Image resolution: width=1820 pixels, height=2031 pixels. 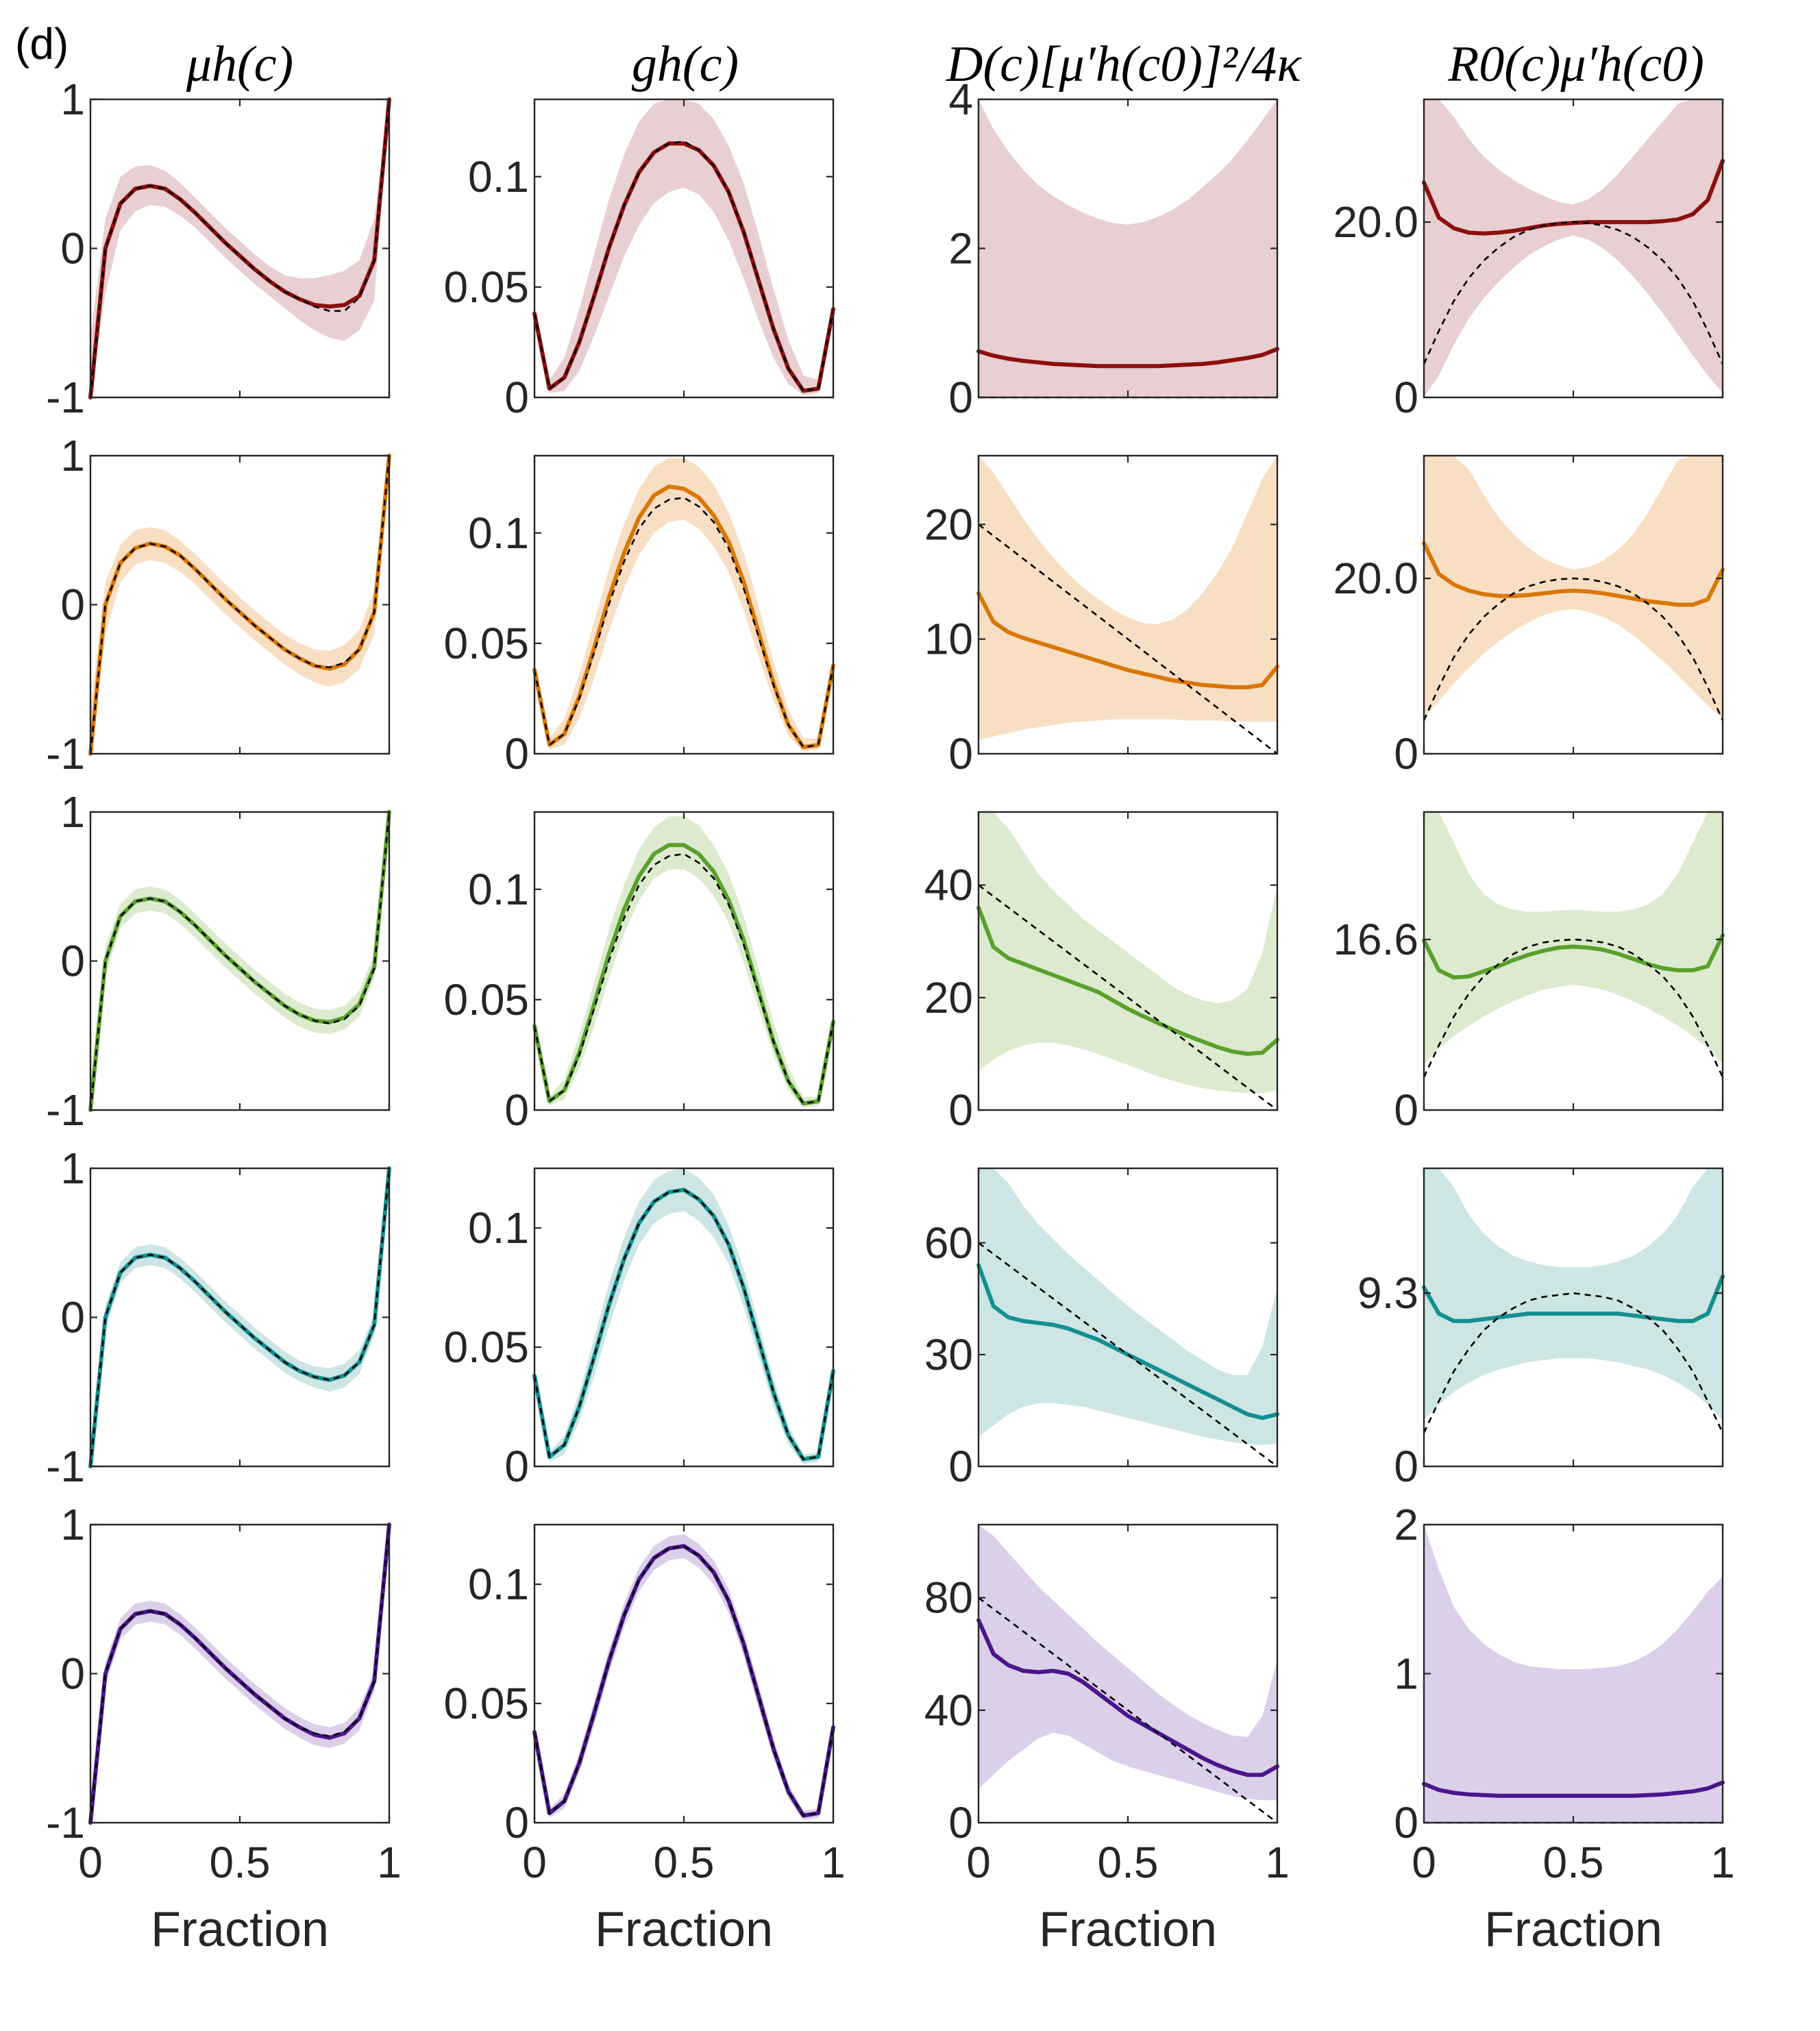 What do you see at coordinates (1541, 1329) in the screenshot?
I see `panel-r4-c4: 09.3` at bounding box center [1541, 1329].